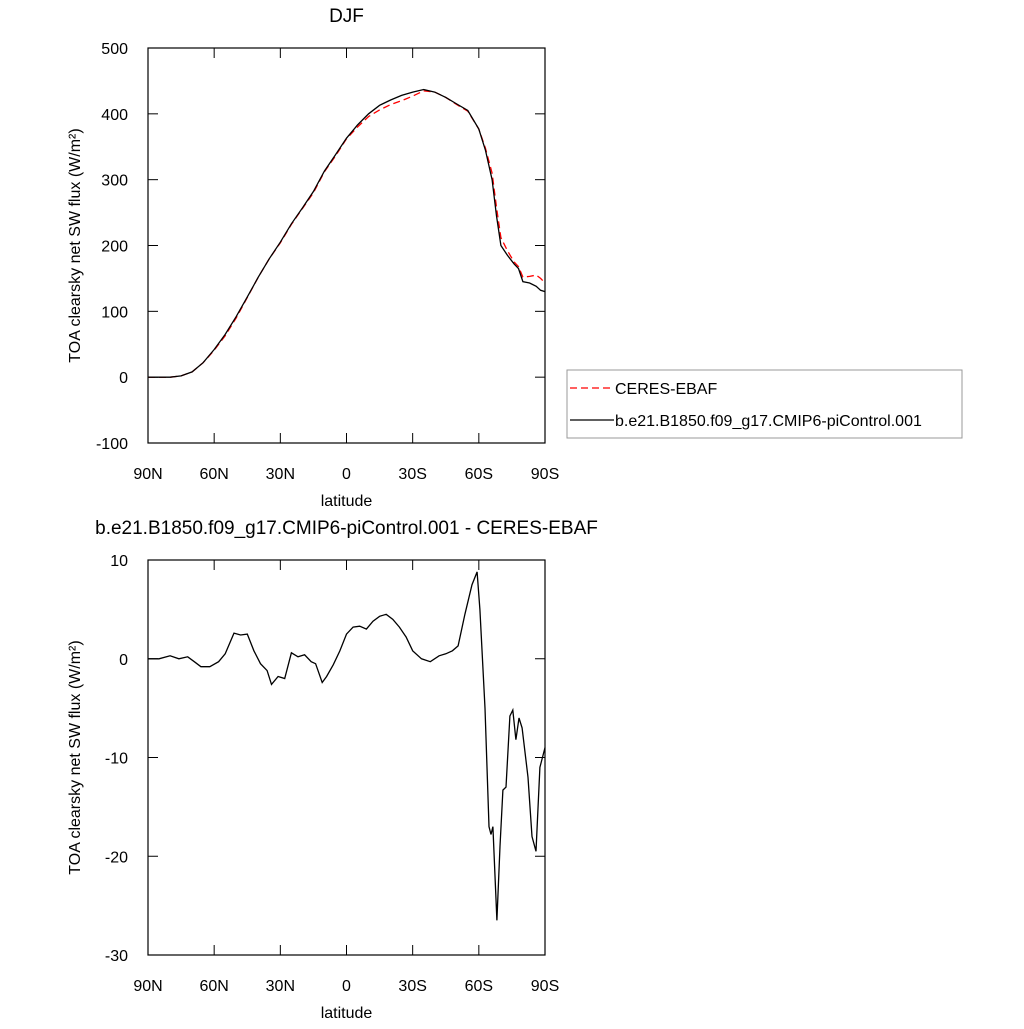 This screenshot has width=1024, height=1029. I want to click on y-tick-label: 100, so click(114, 312).